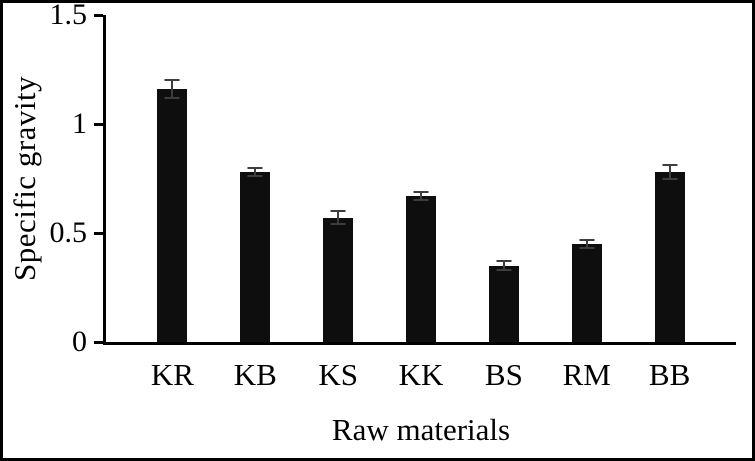 Image resolution: width=755 pixels, height=461 pixels. What do you see at coordinates (503, 374) in the screenshot?
I see `x-tick-label-BS: BS` at bounding box center [503, 374].